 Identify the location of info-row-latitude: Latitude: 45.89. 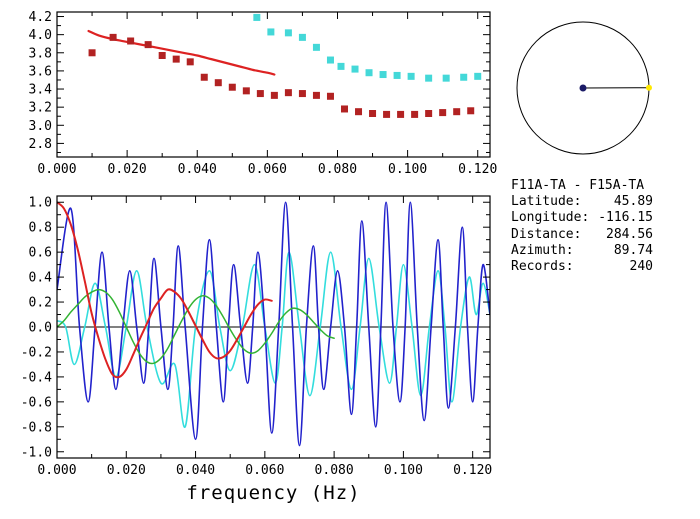
(582, 202).